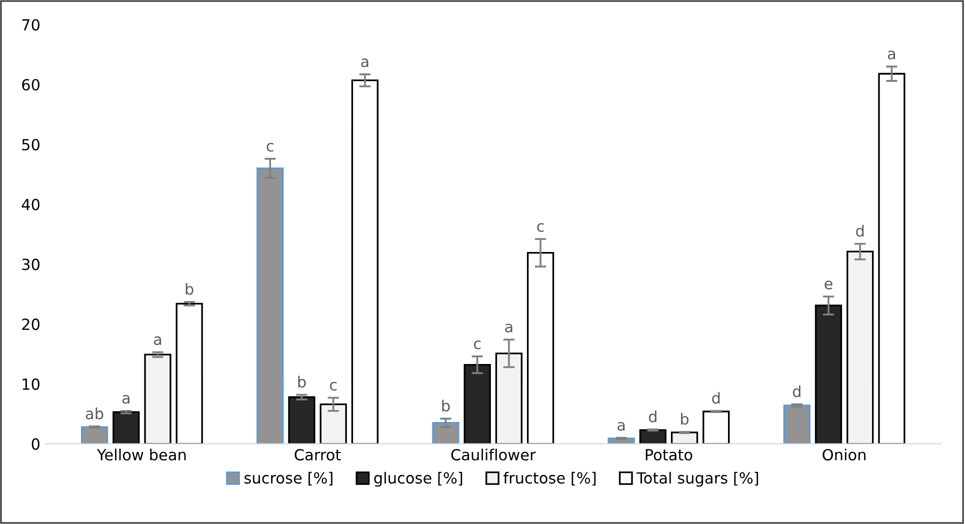 Image resolution: width=965 pixels, height=524 pixels. What do you see at coordinates (31, 25) in the screenshot?
I see `y-tick-label: 70` at bounding box center [31, 25].